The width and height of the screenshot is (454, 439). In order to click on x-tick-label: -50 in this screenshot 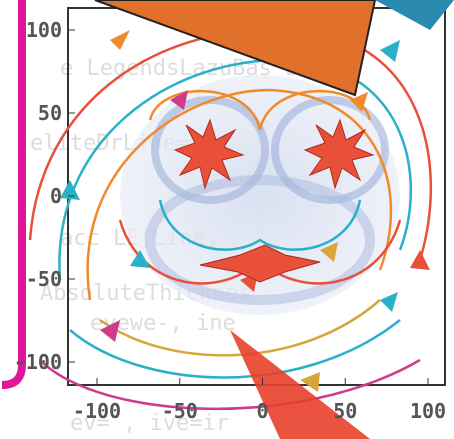, I will do `click(180, 411)`.